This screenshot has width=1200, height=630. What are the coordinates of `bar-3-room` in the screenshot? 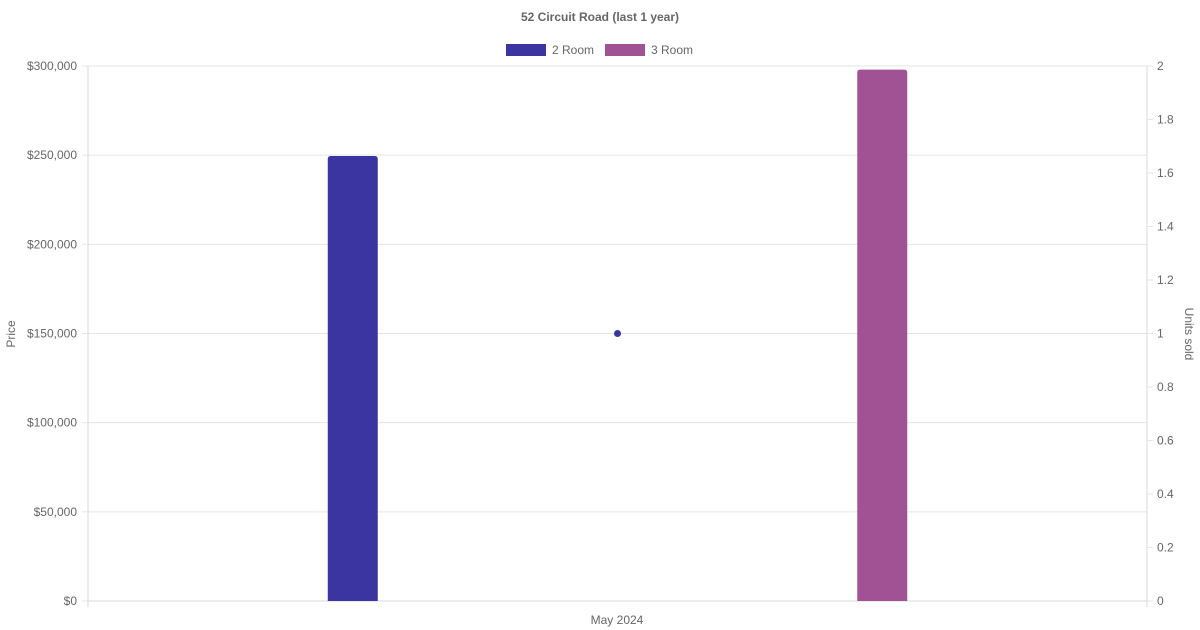 It's located at (882, 335).